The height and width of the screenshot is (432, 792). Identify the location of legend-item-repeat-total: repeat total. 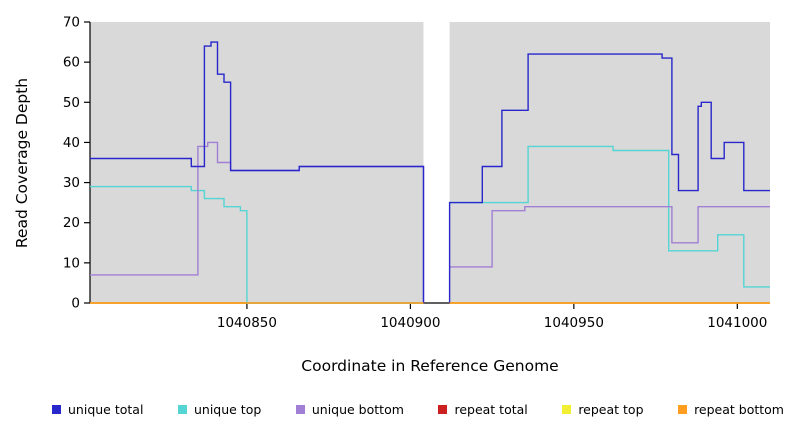
(483, 409).